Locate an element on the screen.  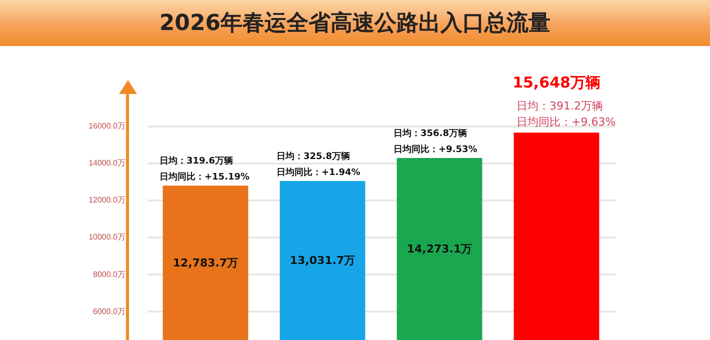
annotation: 日均同比：+1.94% is located at coordinates (318, 172).